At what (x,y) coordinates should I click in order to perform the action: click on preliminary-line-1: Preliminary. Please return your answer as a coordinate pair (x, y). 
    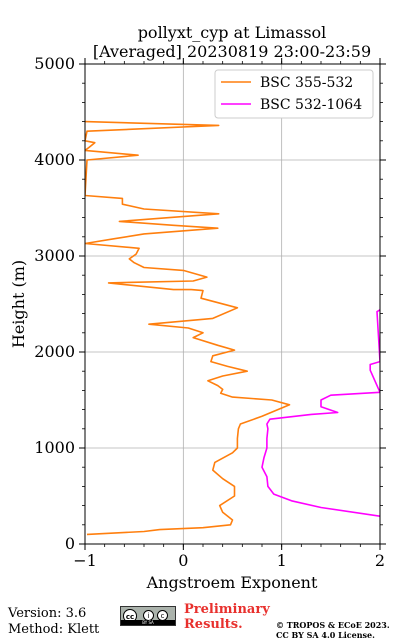
    Looking at the image, I should click on (227, 609).